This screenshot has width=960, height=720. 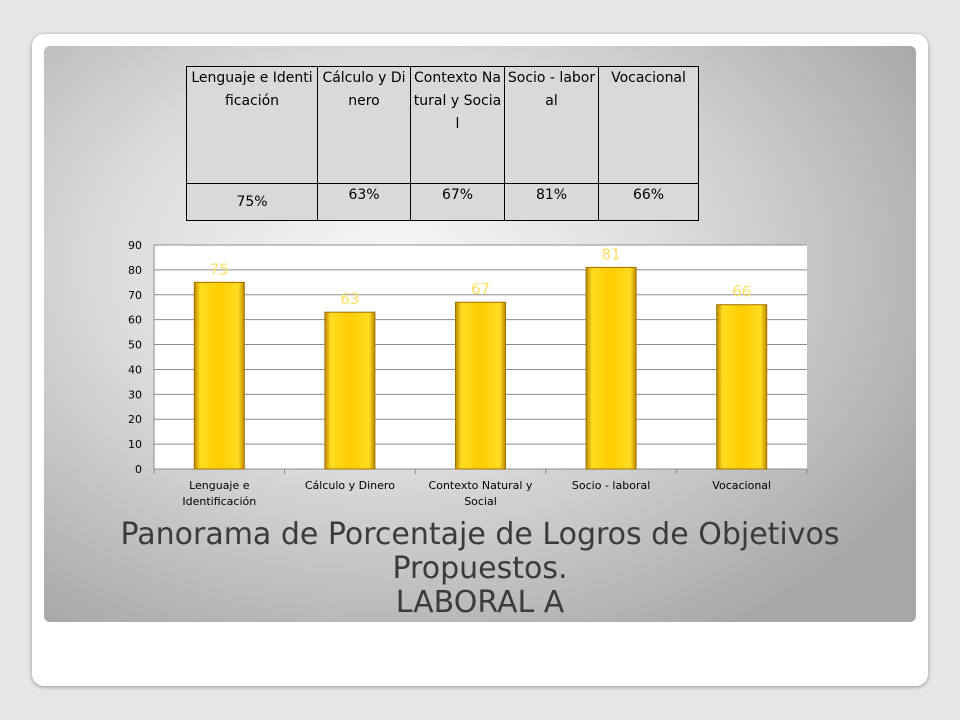 I want to click on x-tick-label: Cálculo y Dinero, so click(x=350, y=485).